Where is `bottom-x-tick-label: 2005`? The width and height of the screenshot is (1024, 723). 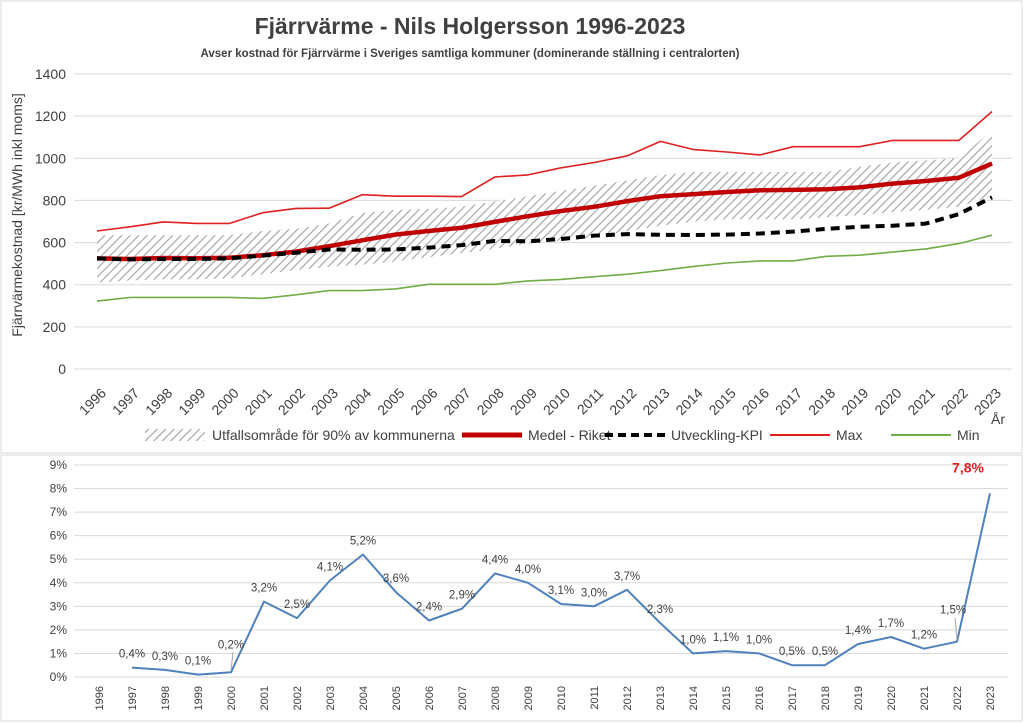
bottom-x-tick-label: 2005 is located at coordinates (397, 698).